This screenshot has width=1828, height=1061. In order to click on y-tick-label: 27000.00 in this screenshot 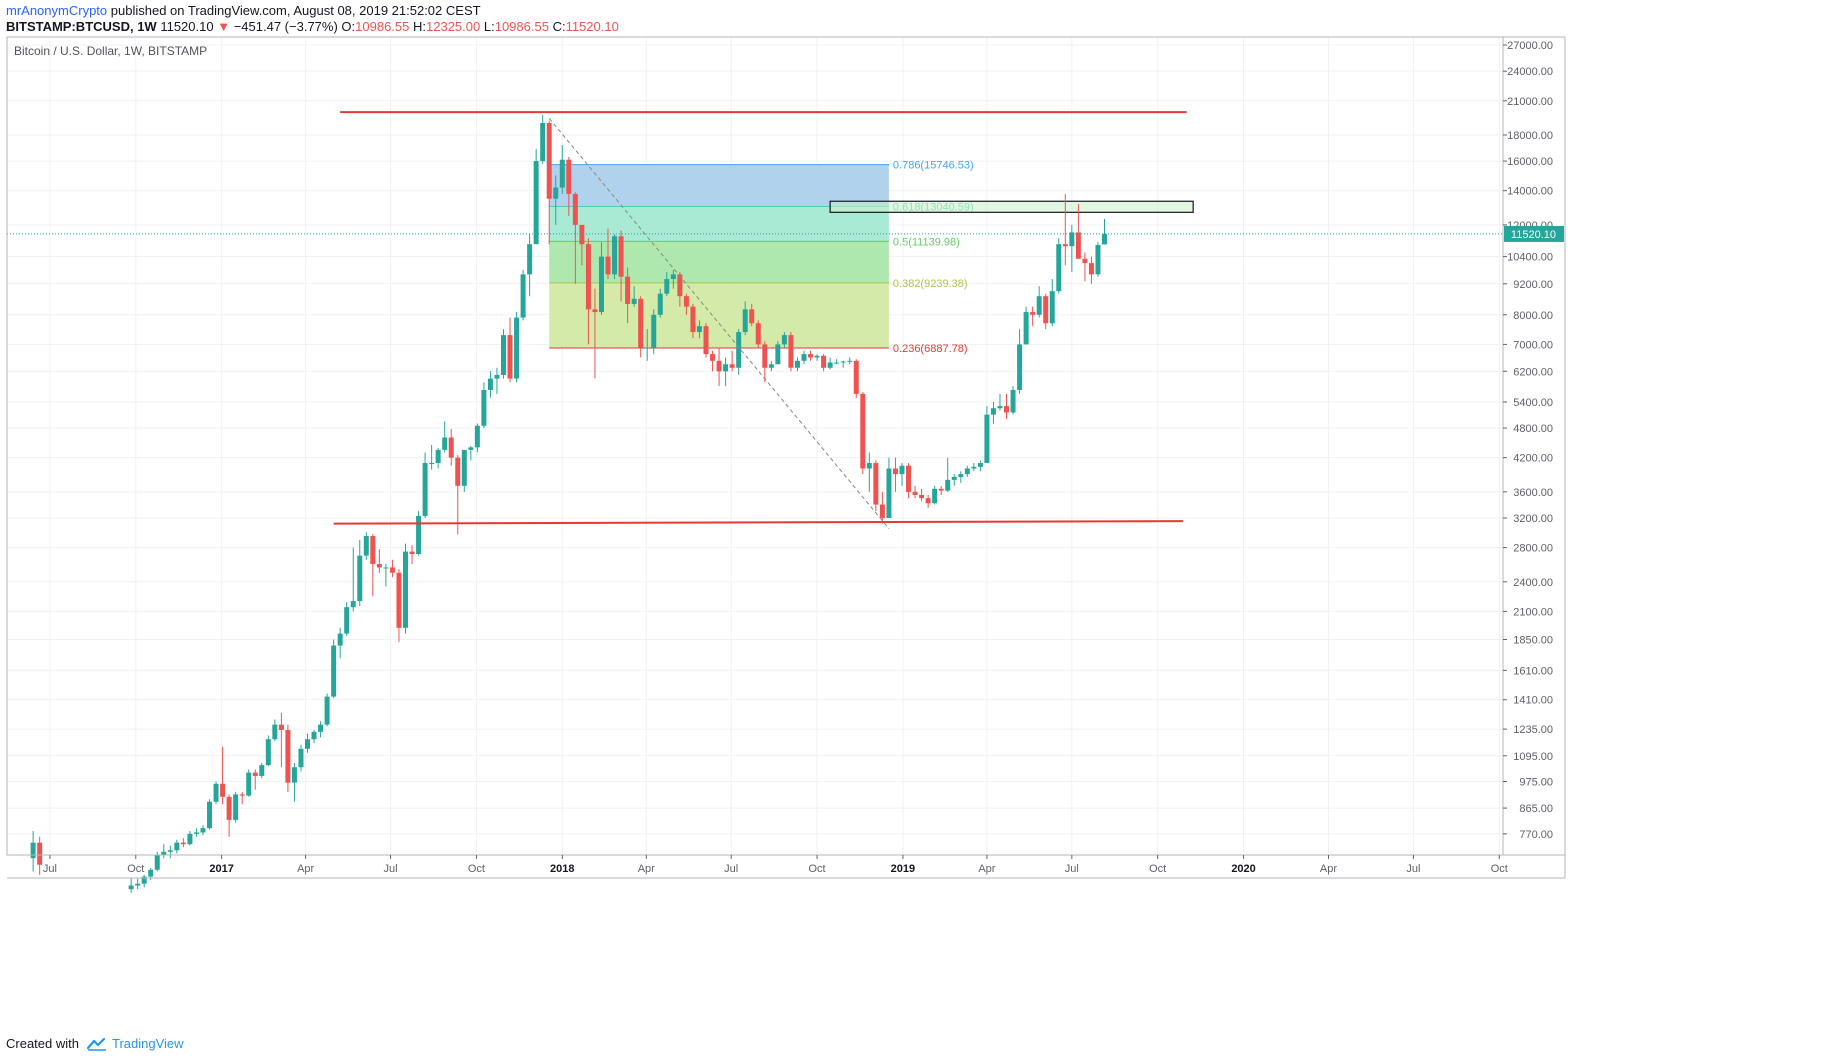, I will do `click(1530, 46)`.